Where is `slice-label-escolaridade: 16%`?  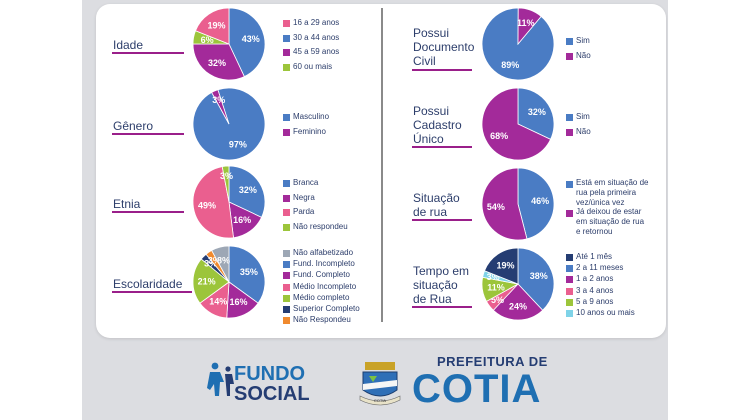
slice-label-escolaridade: 16% is located at coordinates (238, 302).